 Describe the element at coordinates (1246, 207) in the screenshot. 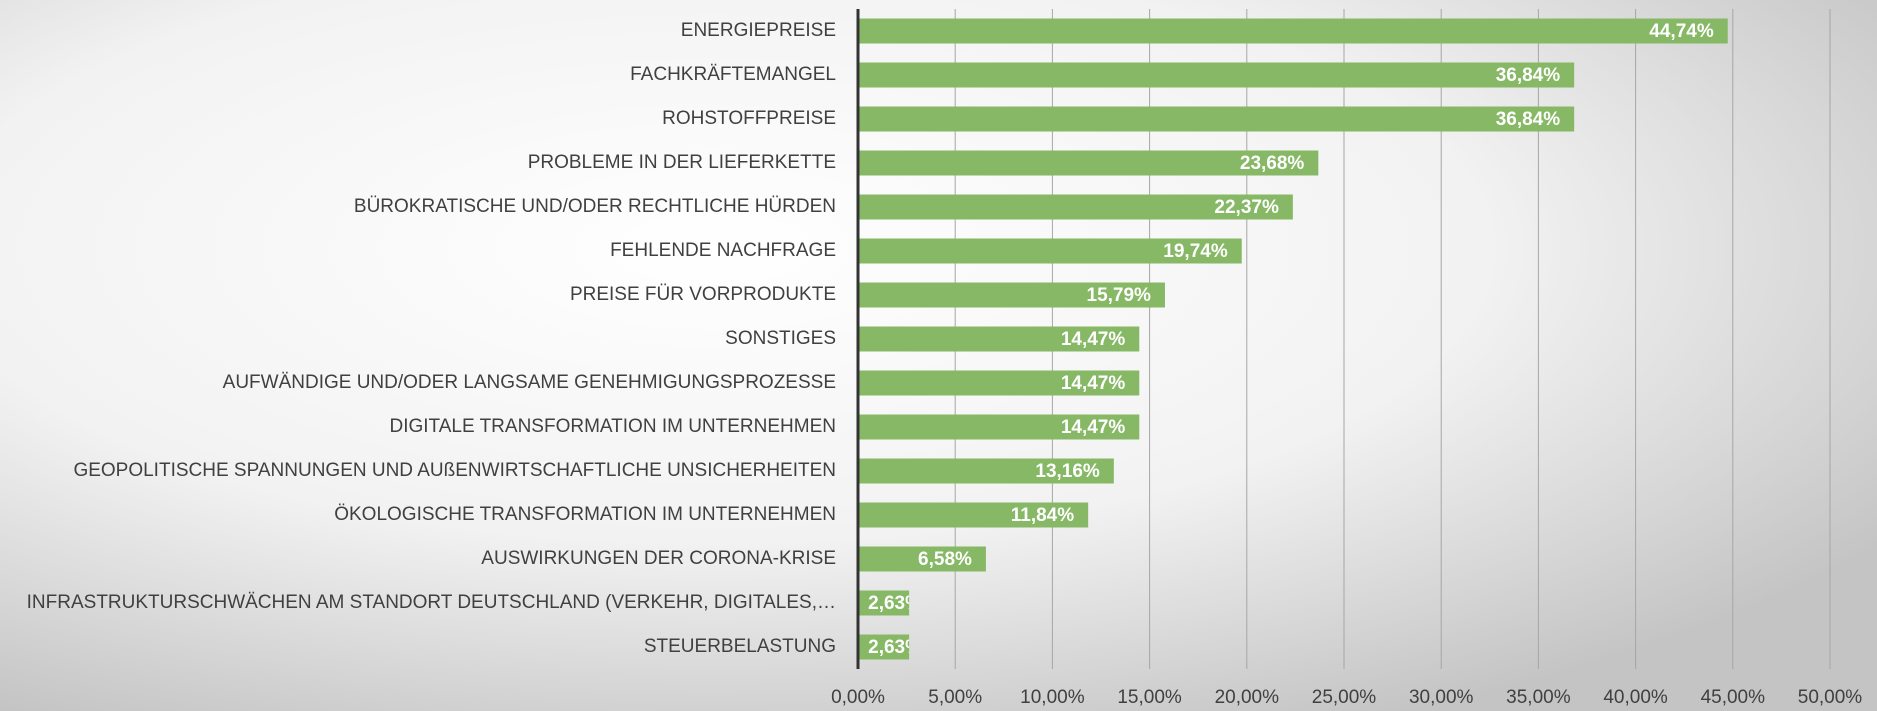

I see `value-label: 22,37%` at that location.